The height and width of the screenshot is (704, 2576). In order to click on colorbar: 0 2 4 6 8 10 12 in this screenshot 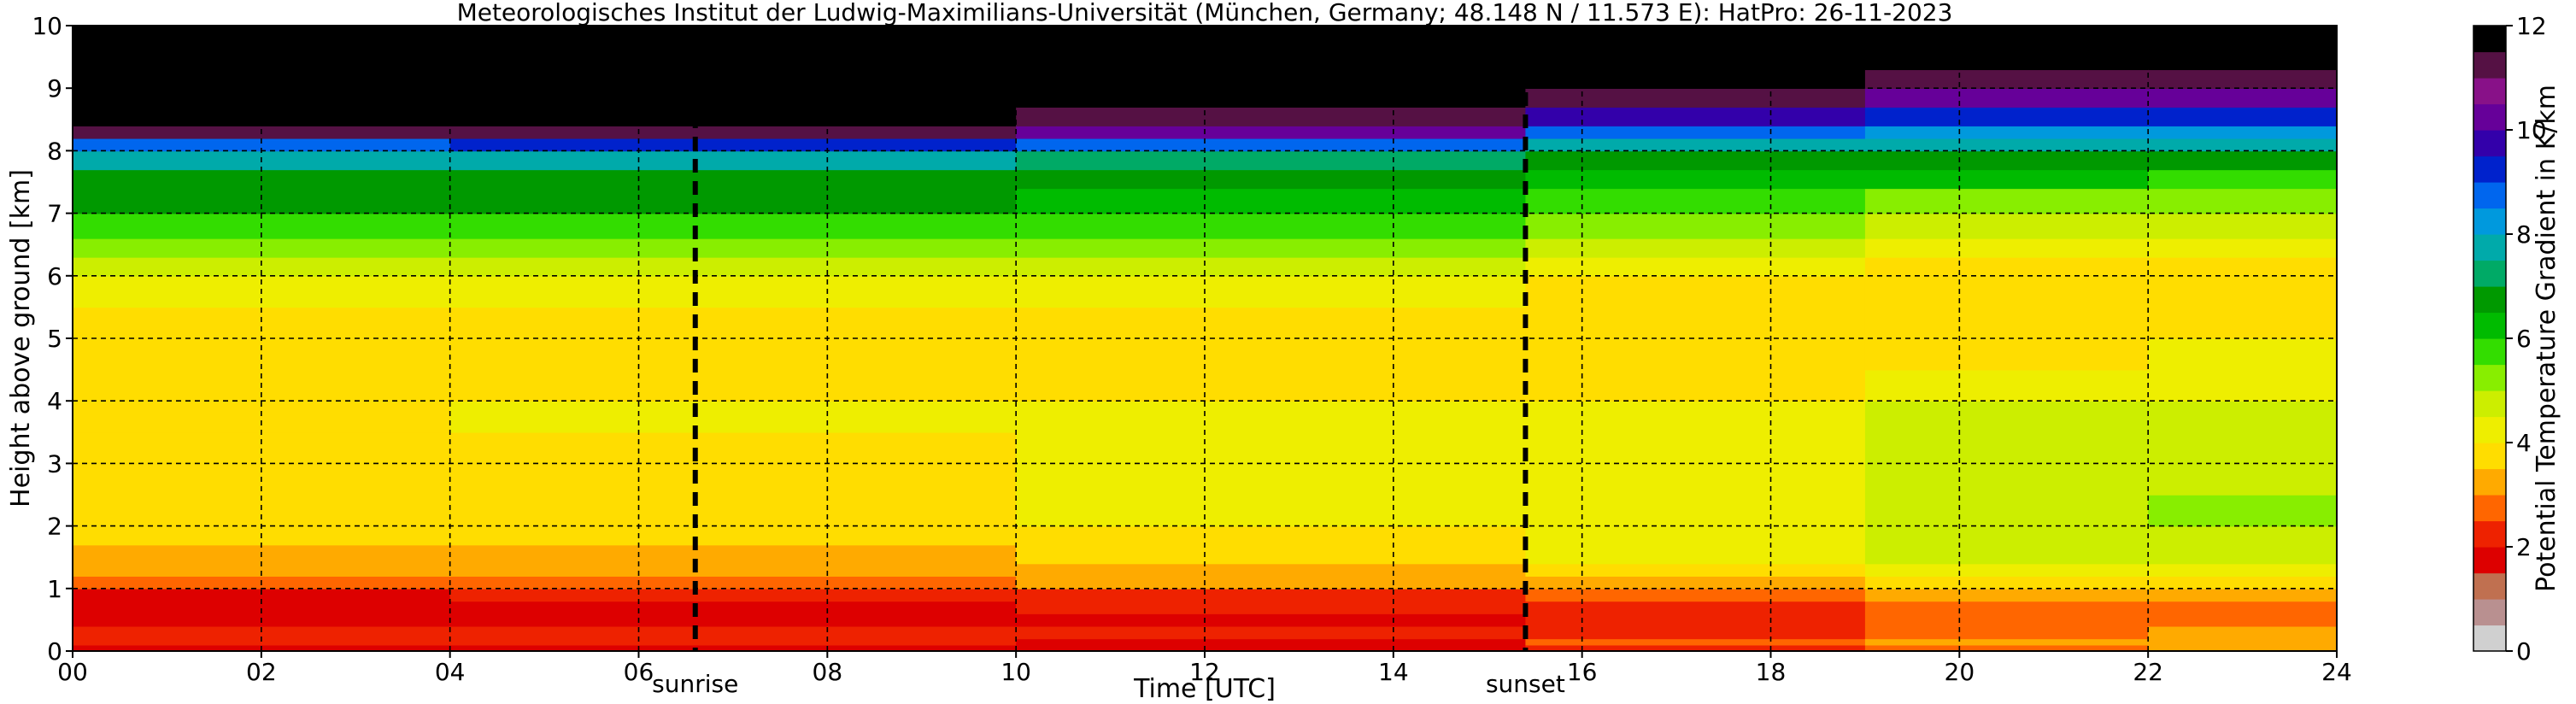, I will do `click(2510, 339)`.